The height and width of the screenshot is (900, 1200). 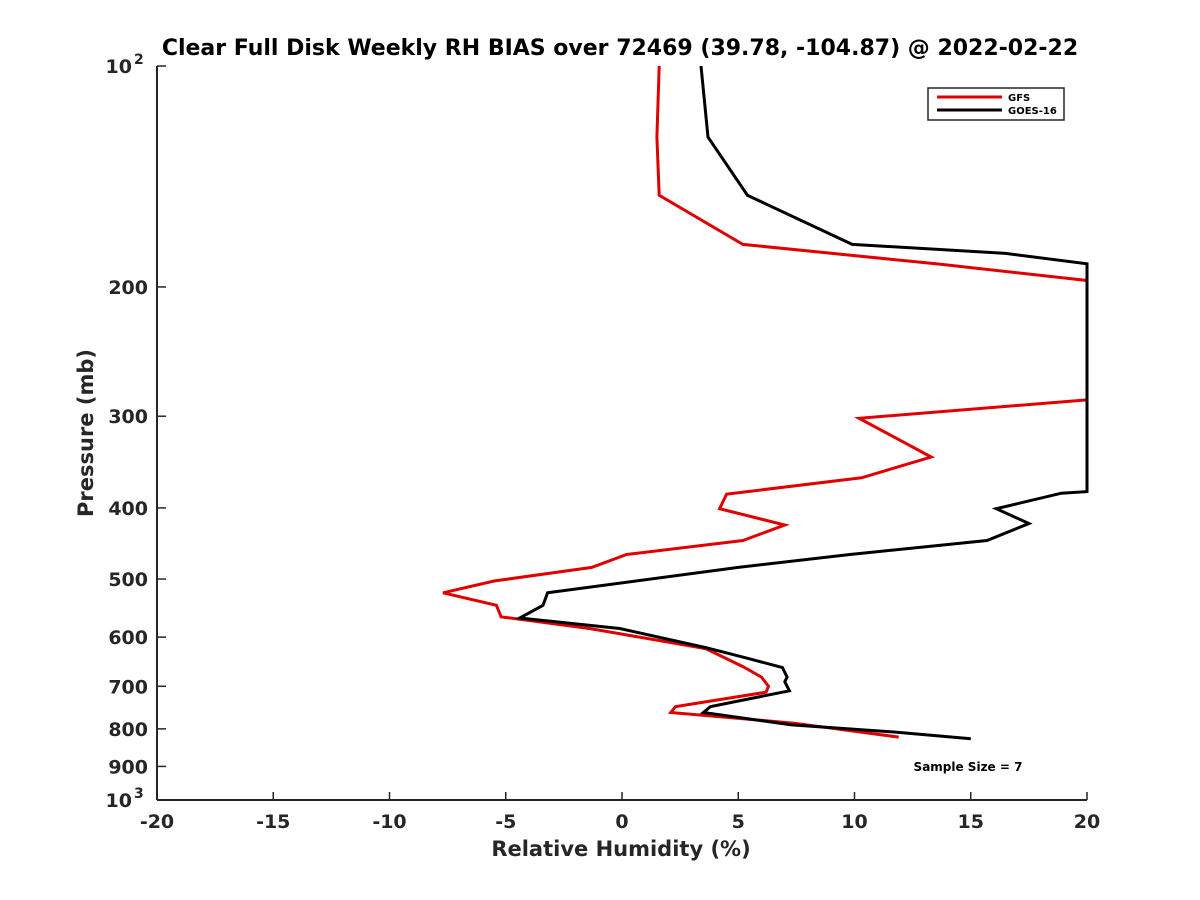 I want to click on y-tick-exponent: 2, so click(x=139, y=60).